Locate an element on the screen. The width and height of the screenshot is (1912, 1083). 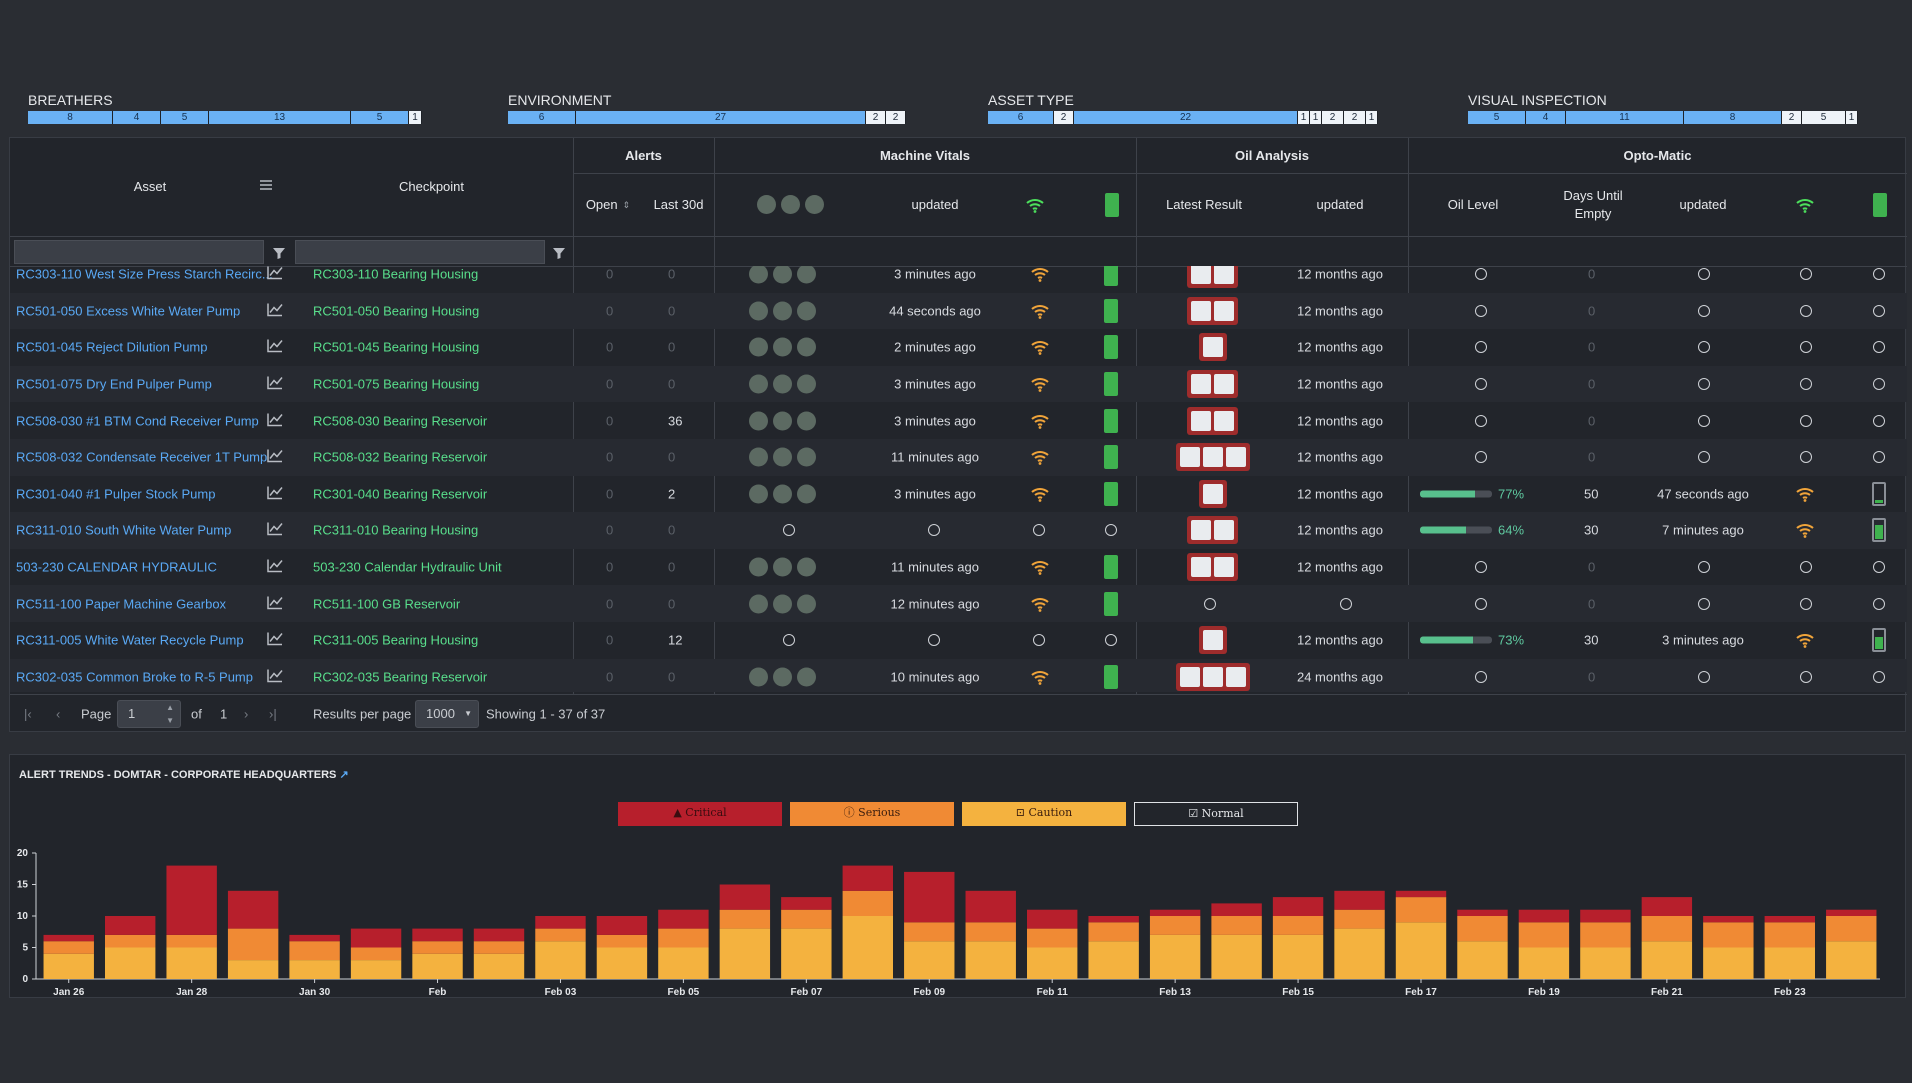
checkpoint-link: RC511-100 GB Reservoir is located at coordinates (387, 604).